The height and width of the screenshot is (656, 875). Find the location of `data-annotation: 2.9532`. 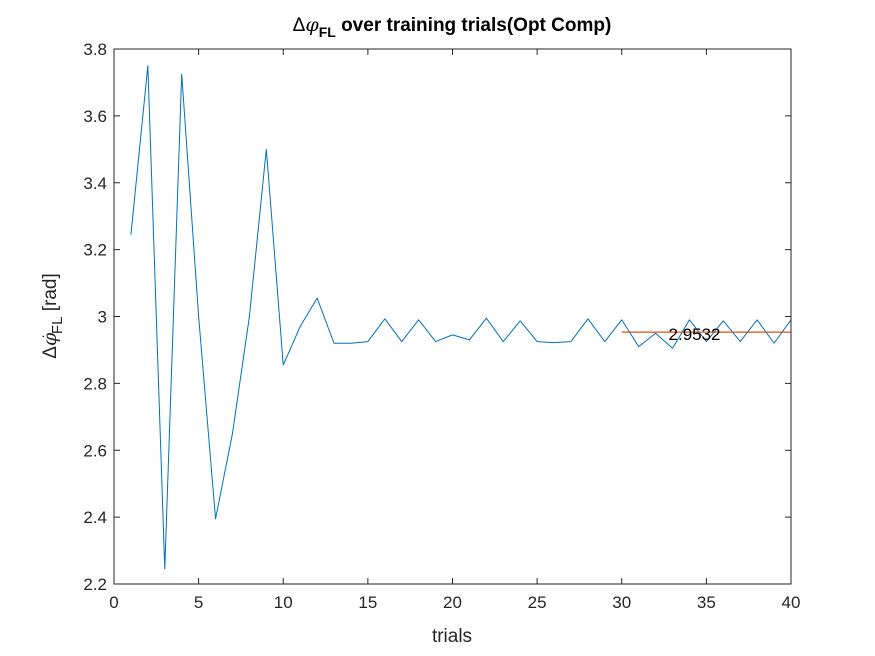

data-annotation: 2.9532 is located at coordinates (695, 334).